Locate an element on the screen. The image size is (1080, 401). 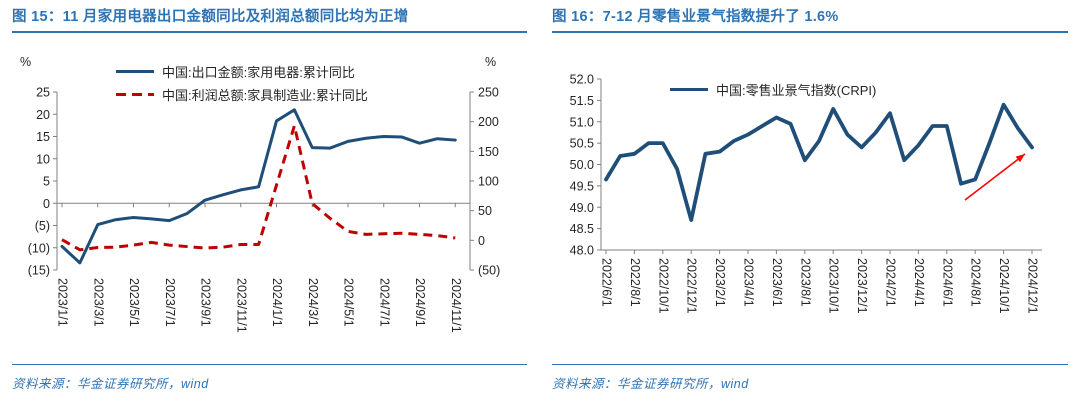
svg-text: 2024/8/1 is located at coordinates (976, 282).